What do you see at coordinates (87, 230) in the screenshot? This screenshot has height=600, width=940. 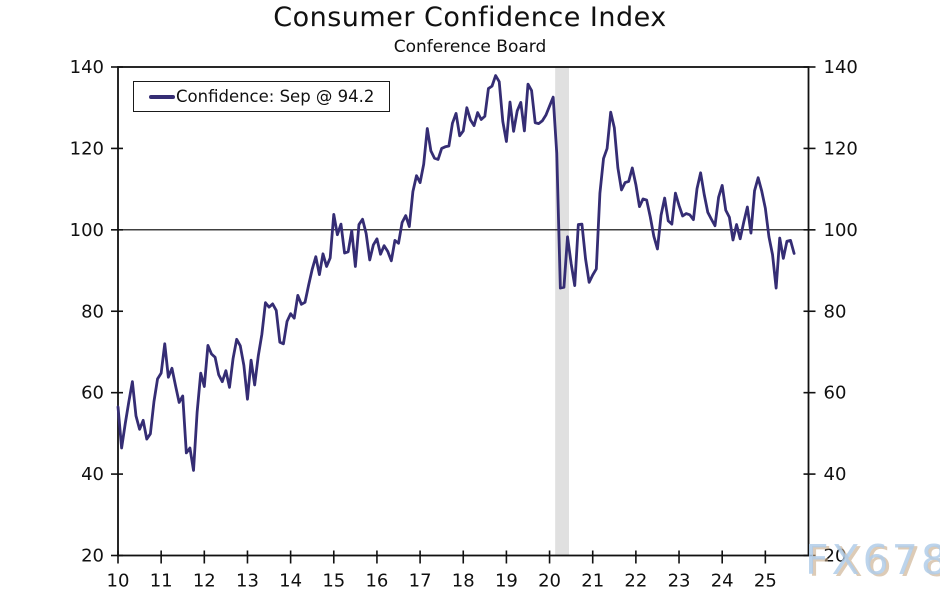 I see `y-axis-label-left: 100` at bounding box center [87, 230].